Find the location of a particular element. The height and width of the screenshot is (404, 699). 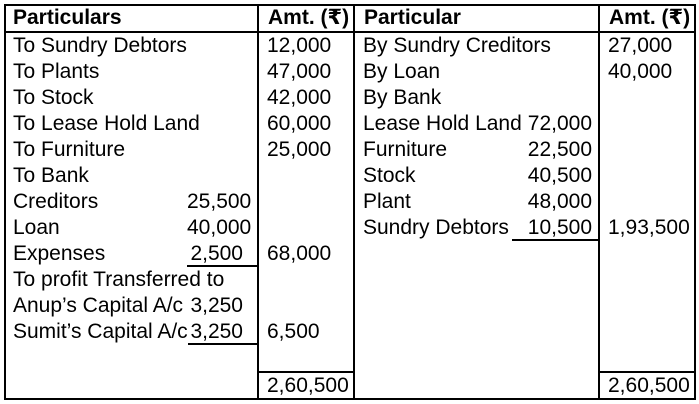

amount-cell: 68,000 is located at coordinates (299, 253).